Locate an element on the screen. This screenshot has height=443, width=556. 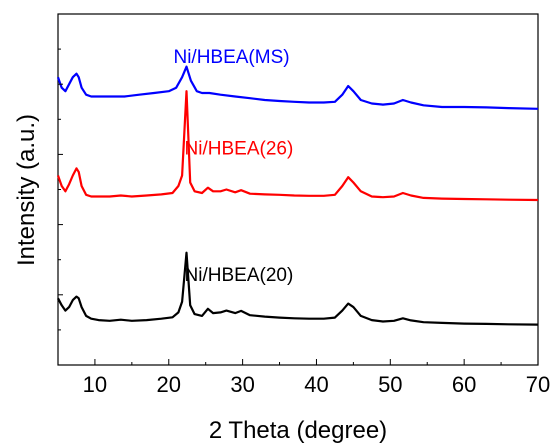
annotation-layer: Ni/HBEA(MS) Ni/HBEA(26) Ni/HBEA(20) is located at coordinates (233, 166).